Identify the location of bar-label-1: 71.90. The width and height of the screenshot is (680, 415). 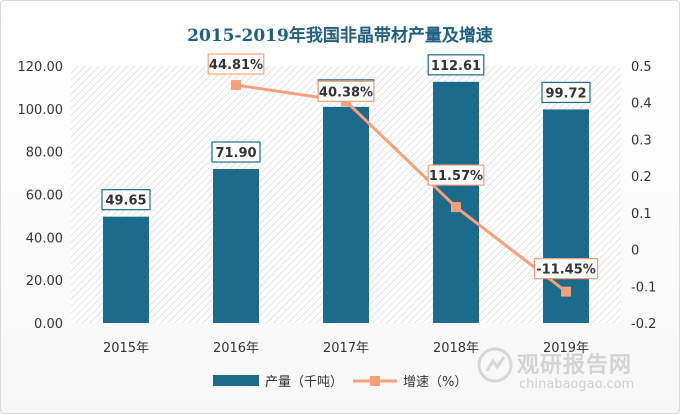
(235, 153).